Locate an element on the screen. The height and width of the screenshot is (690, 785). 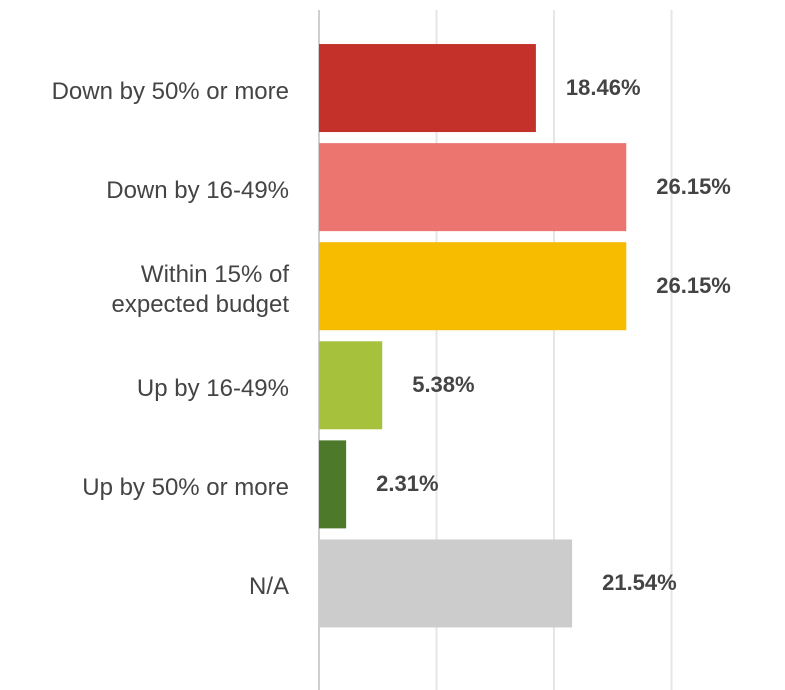
category-label: Within 15% of expected budget is located at coordinates (200, 290).